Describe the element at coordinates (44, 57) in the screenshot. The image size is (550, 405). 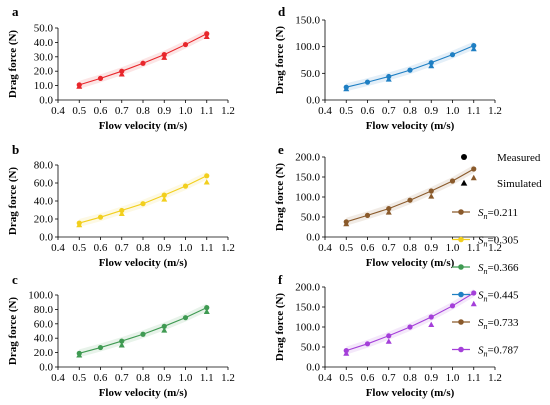
I see `y-tick-label: 30.0` at that location.